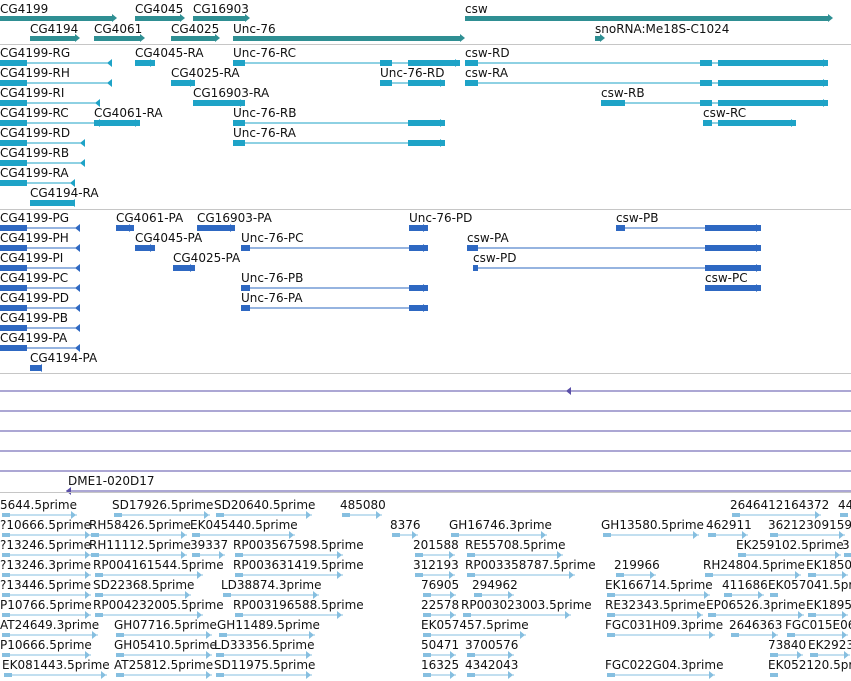 The image size is (851, 681). Describe the element at coordinates (254, 29) in the screenshot. I see `gene-label: Unc-76` at that location.